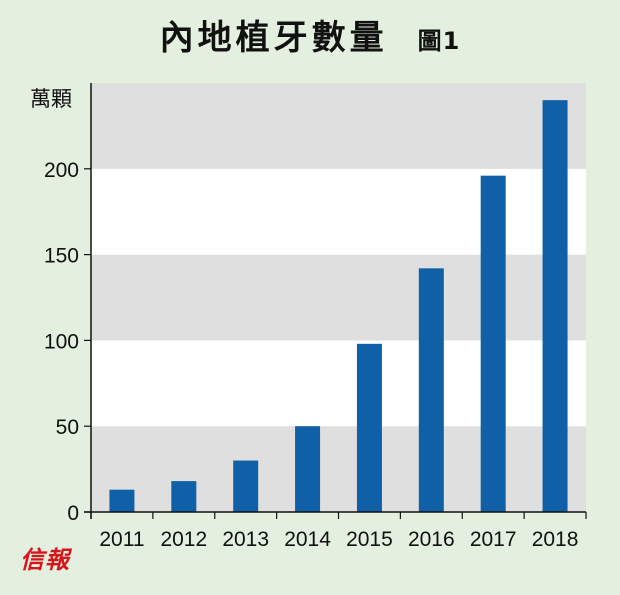  I want to click on chart-title-block: 內地植牙數量 圖1, so click(310, 34).